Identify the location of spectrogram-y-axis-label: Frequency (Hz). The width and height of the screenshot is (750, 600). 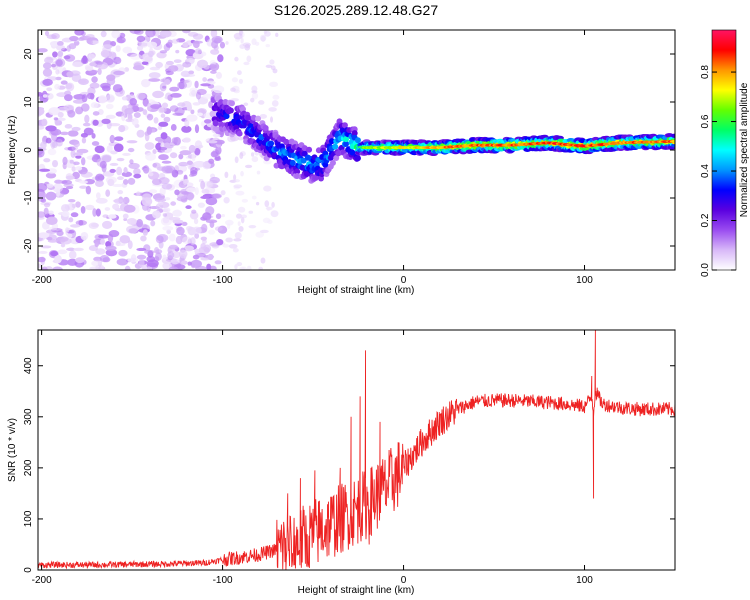
(12, 150).